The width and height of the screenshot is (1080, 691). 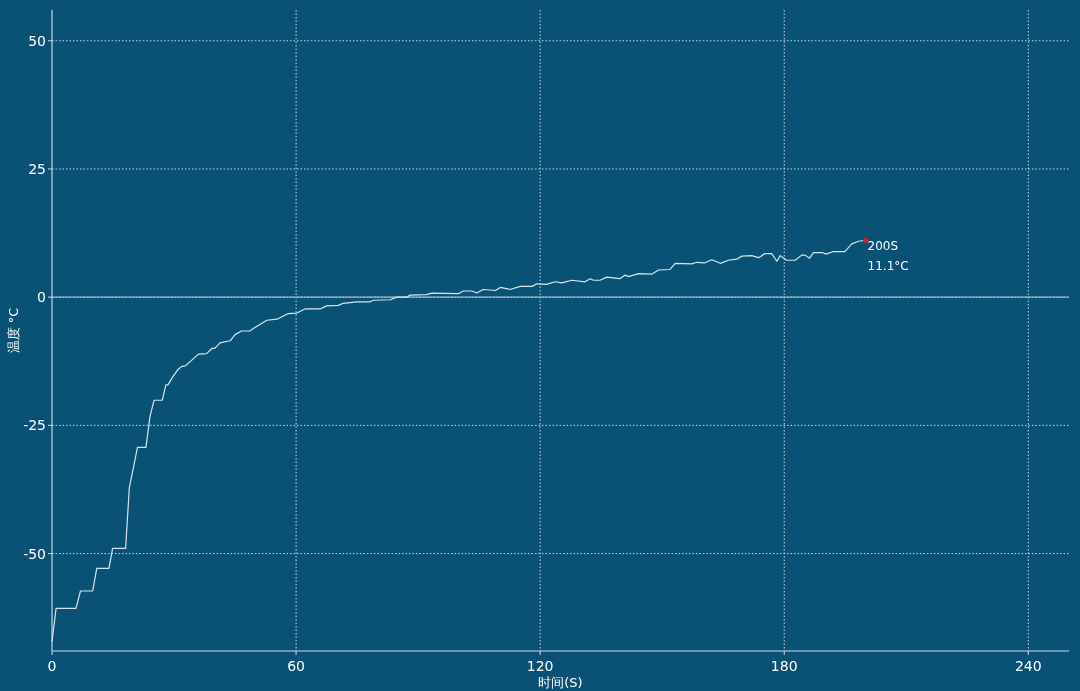 I want to click on annotation: 200S, so click(x=883, y=246).